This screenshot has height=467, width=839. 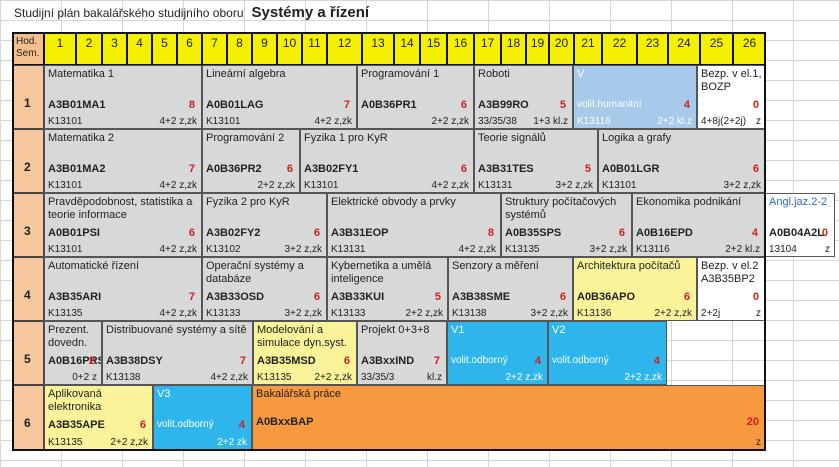 What do you see at coordinates (164, 394) in the screenshot?
I see `course-name: V3` at bounding box center [164, 394].